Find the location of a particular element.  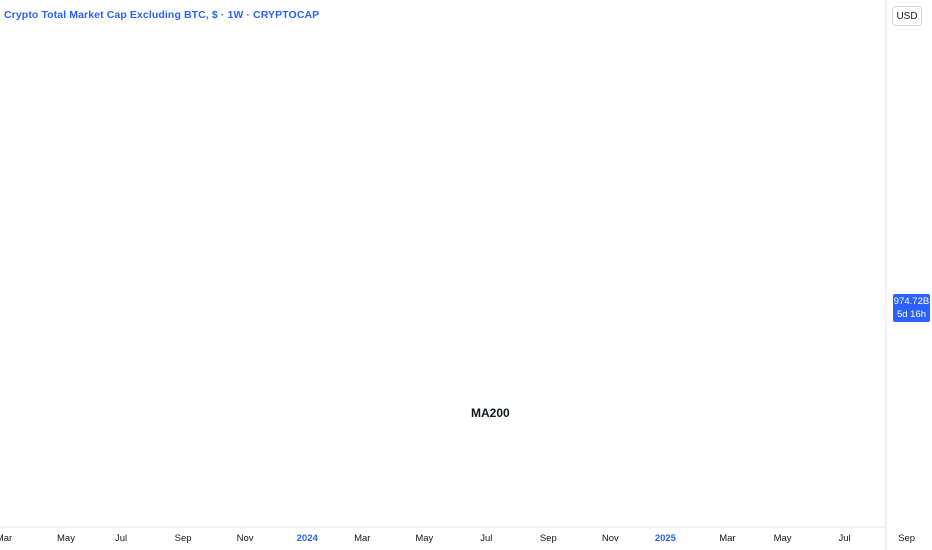

currency-button: USD is located at coordinates (907, 16).